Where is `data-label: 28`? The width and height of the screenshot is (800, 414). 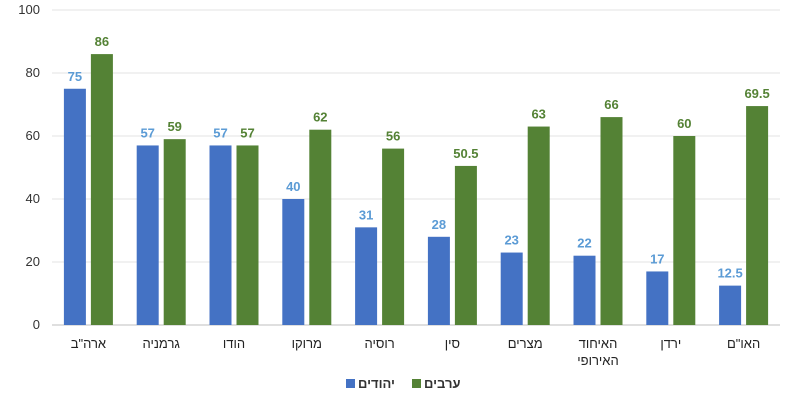 data-label: 28 is located at coordinates (439, 224).